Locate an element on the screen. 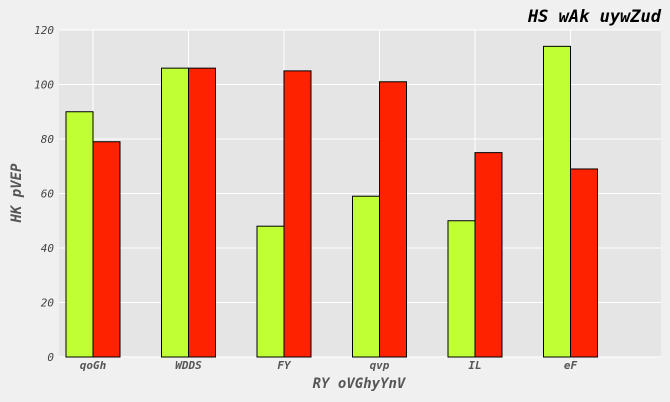 This screenshot has height=402, width=670. y-tick-labels: 0 20 40 60 80 100 120 is located at coordinates (44, 194).